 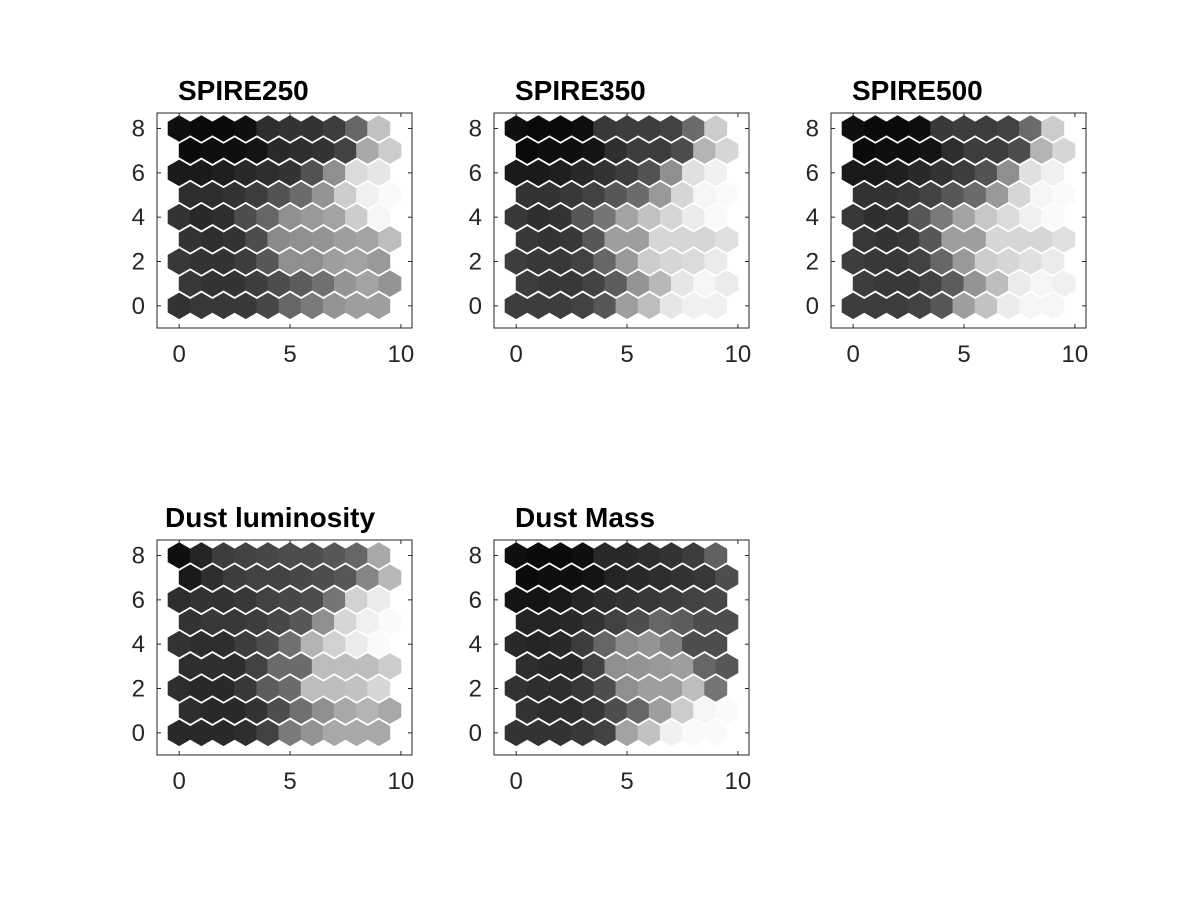 I want to click on panel-3: 0 5 10 0 2 4 6 8 Dust luminosity, so click(x=273, y=648).